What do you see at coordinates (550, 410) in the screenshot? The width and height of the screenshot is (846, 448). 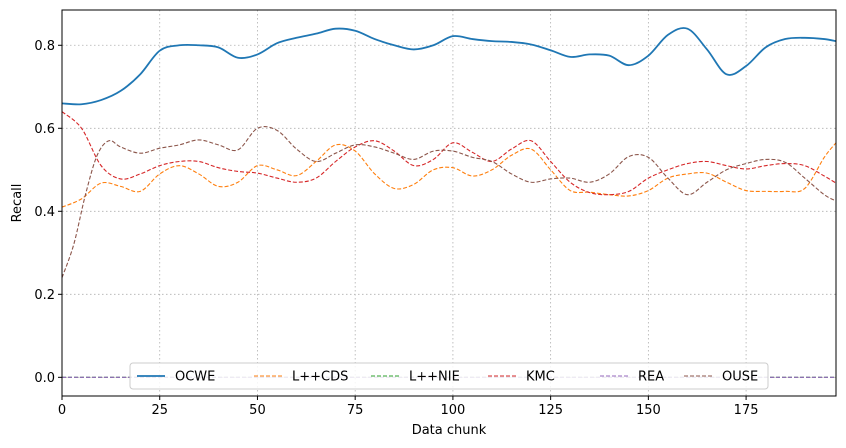 I see `x-tick-label: 125` at bounding box center [550, 410].